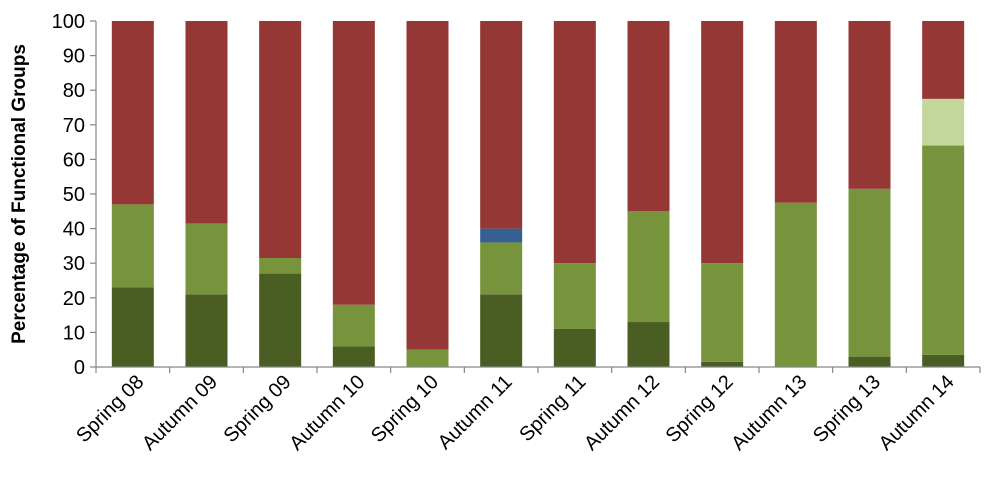  I want to click on x-tick-label: Spring 08, so click(110, 409).